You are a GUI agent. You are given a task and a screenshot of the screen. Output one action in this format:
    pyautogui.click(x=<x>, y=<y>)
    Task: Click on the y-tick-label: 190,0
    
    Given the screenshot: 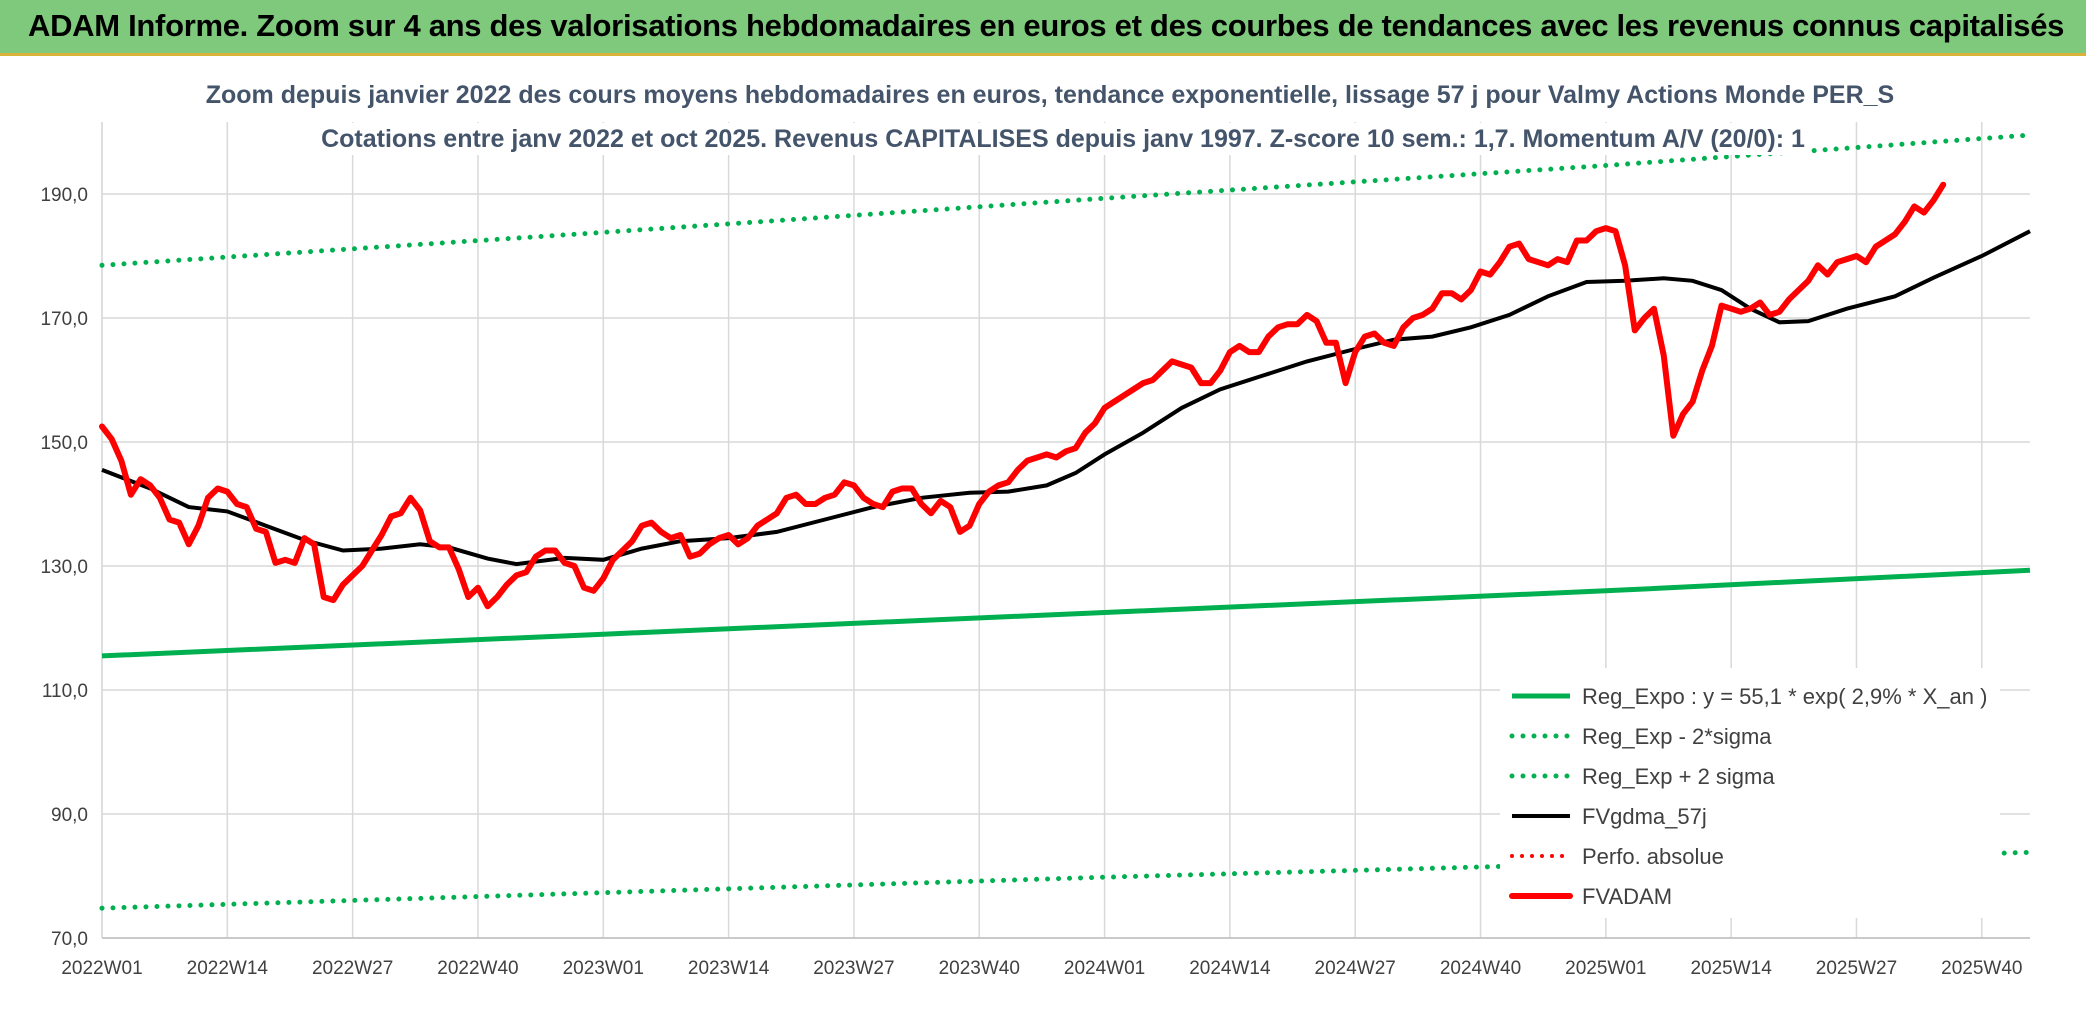 What is the action you would take?
    pyautogui.click(x=64, y=195)
    